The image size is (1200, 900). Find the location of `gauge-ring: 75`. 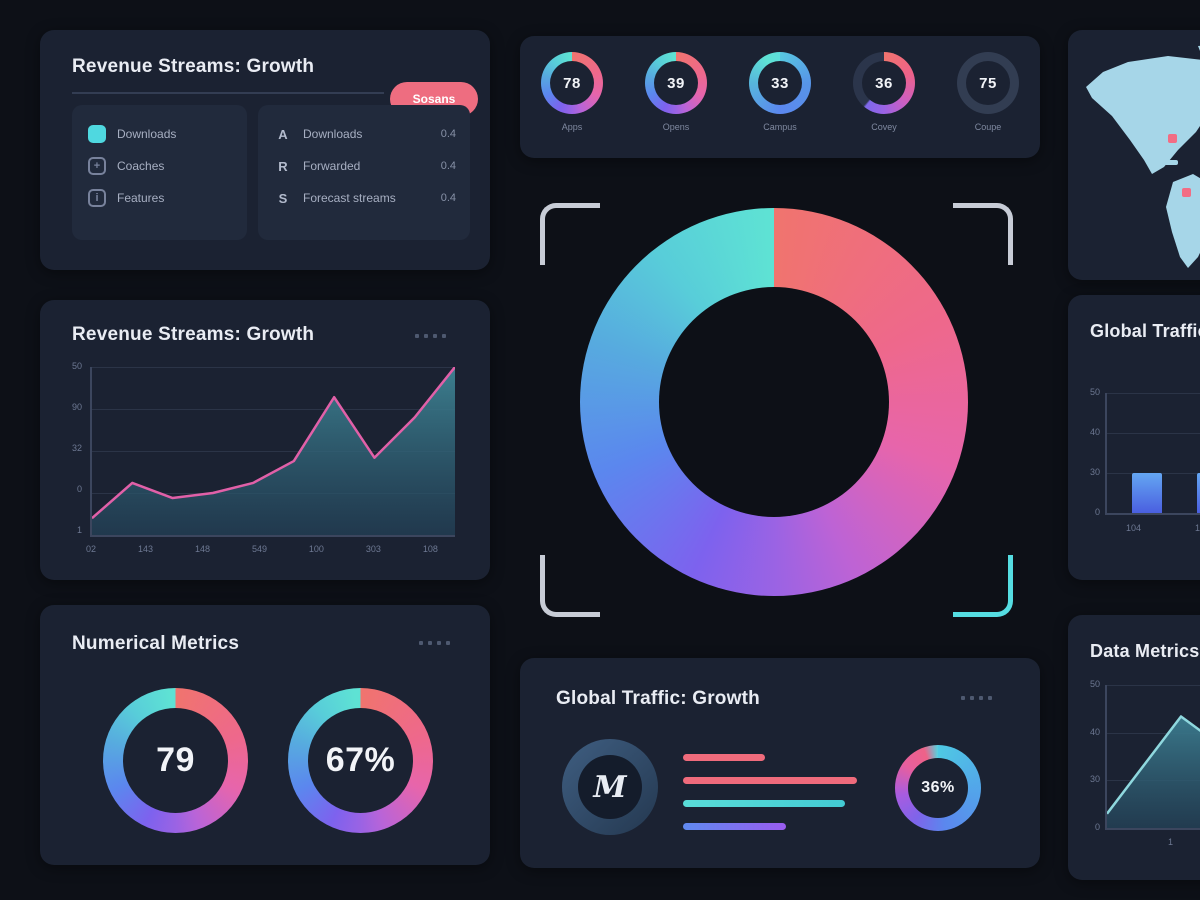

gauge-ring: 75 is located at coordinates (988, 83).